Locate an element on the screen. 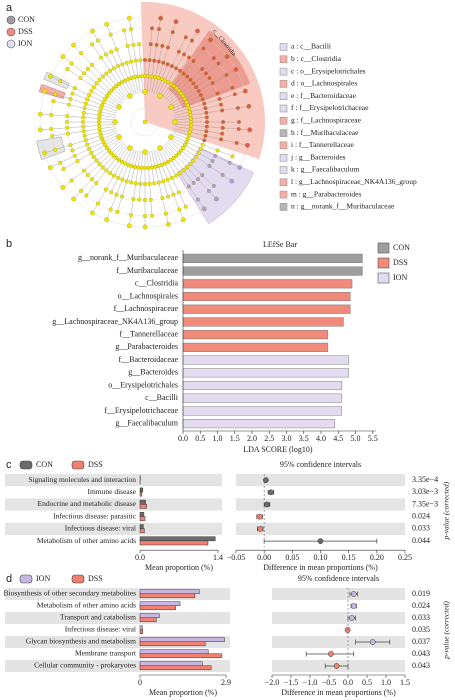  panel-label: a is located at coordinates (9, 8).